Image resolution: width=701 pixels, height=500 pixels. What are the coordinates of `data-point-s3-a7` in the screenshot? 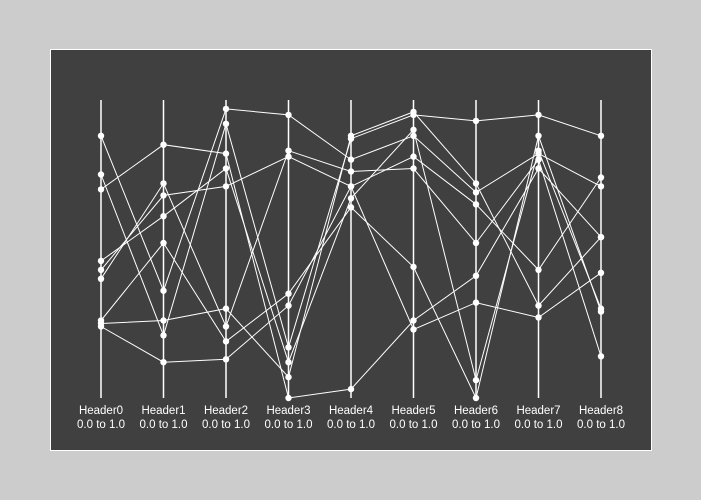 It's located at (538, 168).